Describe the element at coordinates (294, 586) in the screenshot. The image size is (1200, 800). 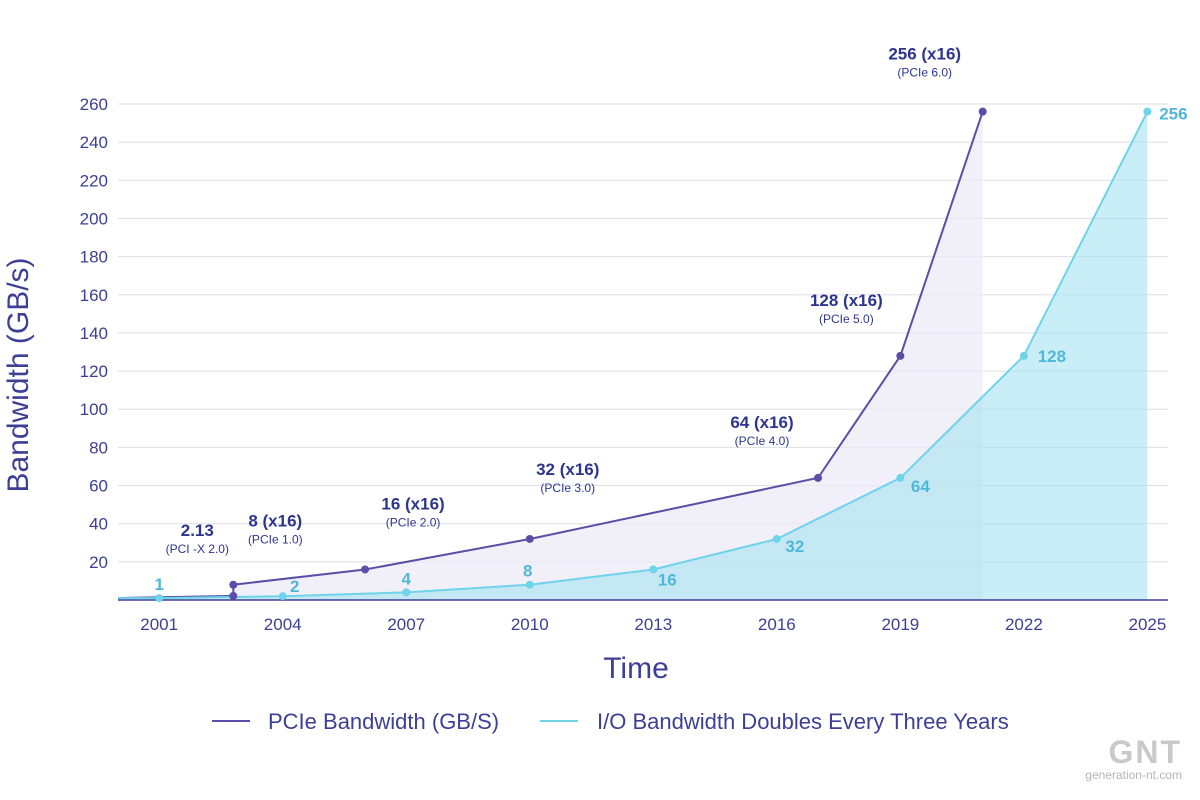
I see `io-value-label-1: 2` at that location.